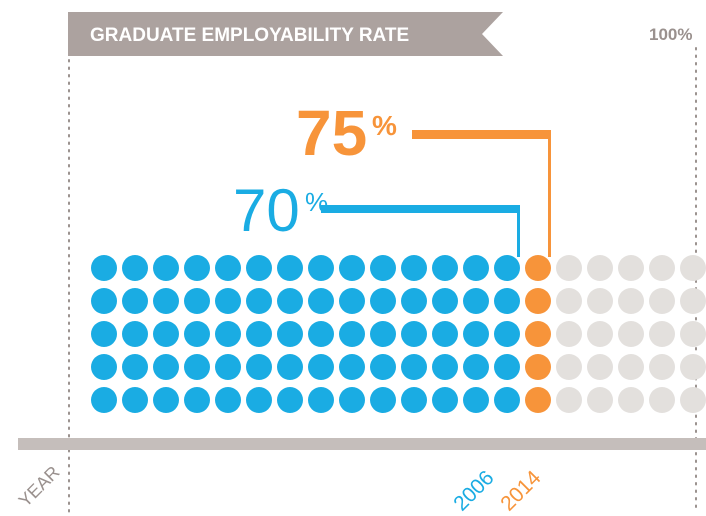 Image resolution: width=706 pixels, height=516 pixels. What do you see at coordinates (473, 490) in the screenshot?
I see `year-label-2006: 2006` at bounding box center [473, 490].